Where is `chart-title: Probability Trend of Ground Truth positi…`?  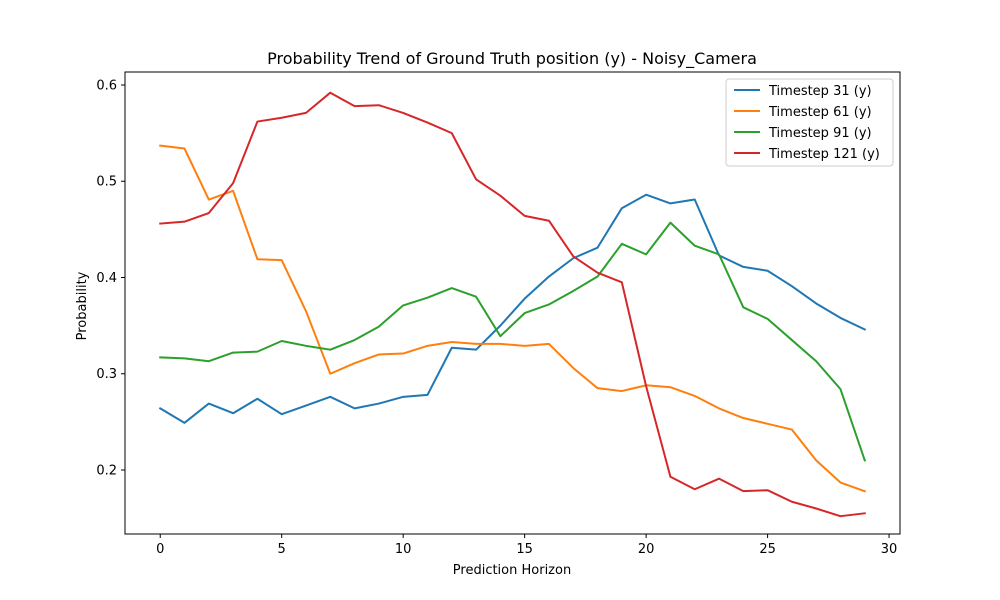 chart-title: Probability Trend of Ground Truth positi… is located at coordinates (512, 59).